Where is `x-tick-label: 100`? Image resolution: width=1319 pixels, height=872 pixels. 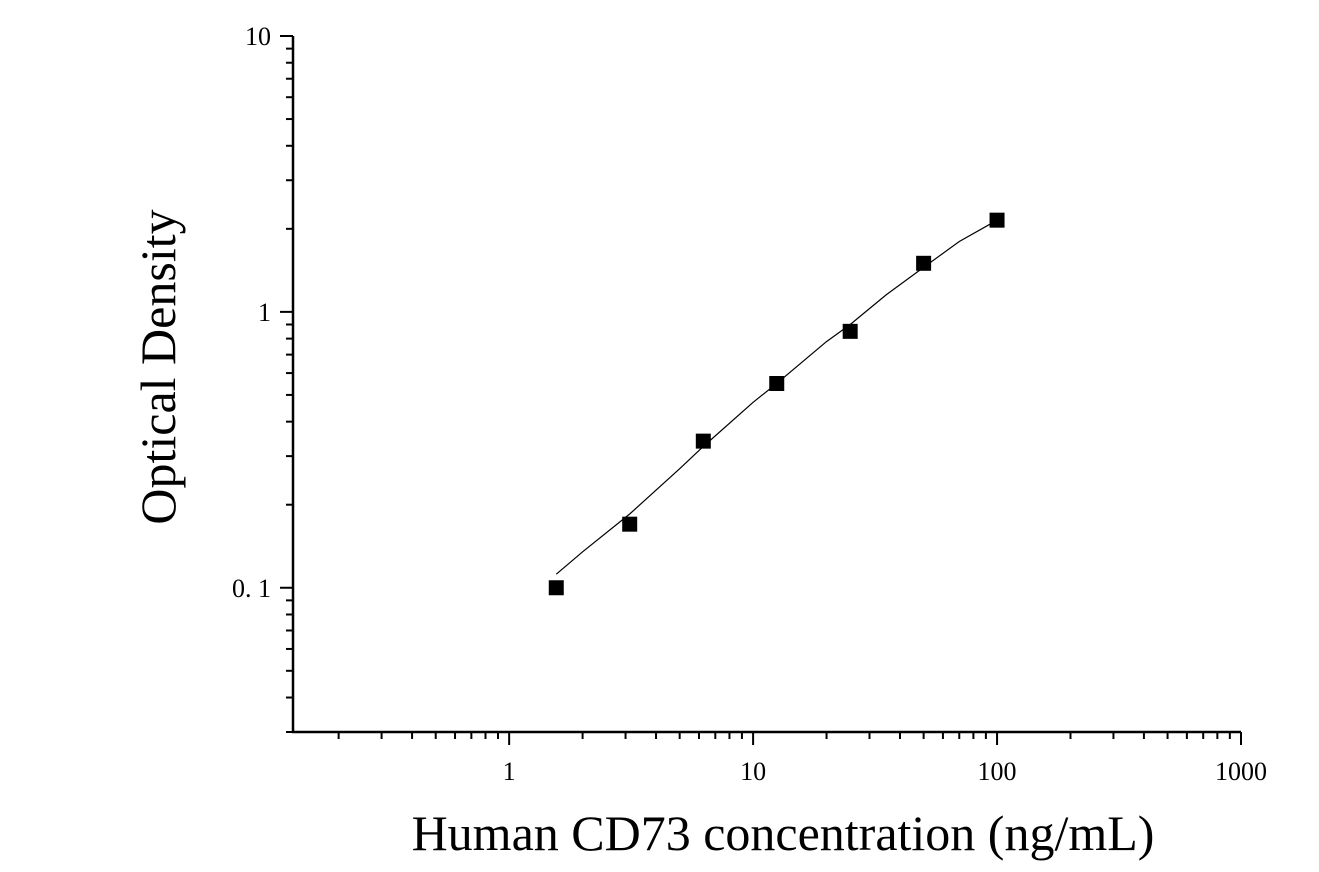
x-tick-label: 100 is located at coordinates (997, 771).